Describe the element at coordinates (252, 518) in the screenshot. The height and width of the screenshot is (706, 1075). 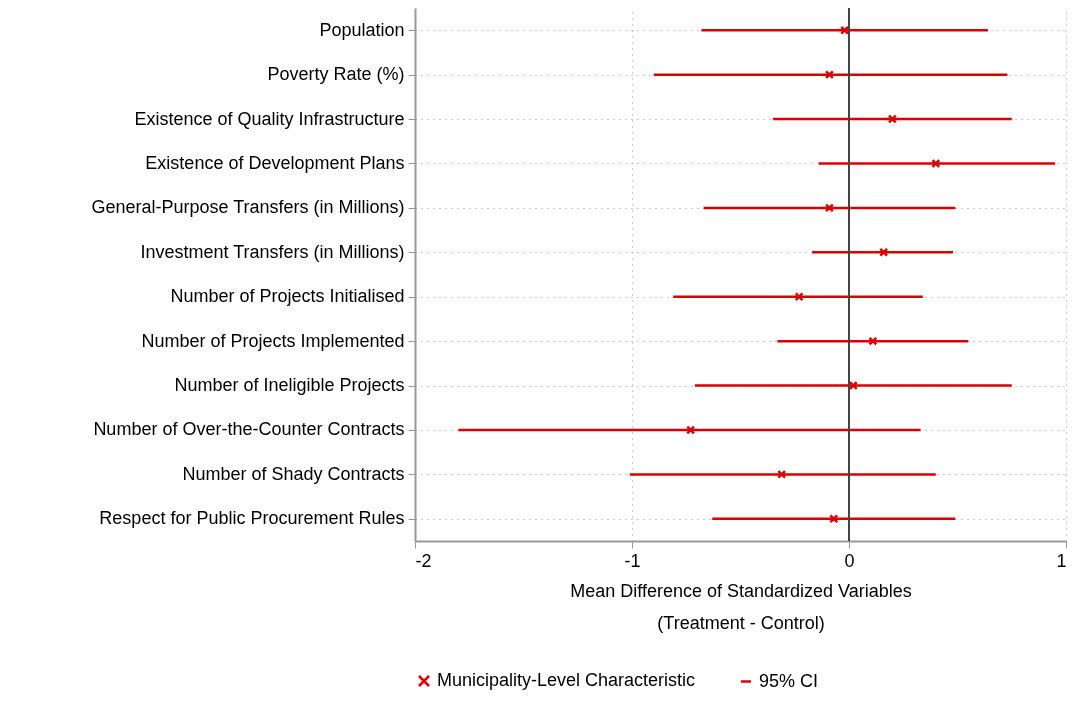
I see `y-tick-label: Respect for Public Procurement Rules` at that location.